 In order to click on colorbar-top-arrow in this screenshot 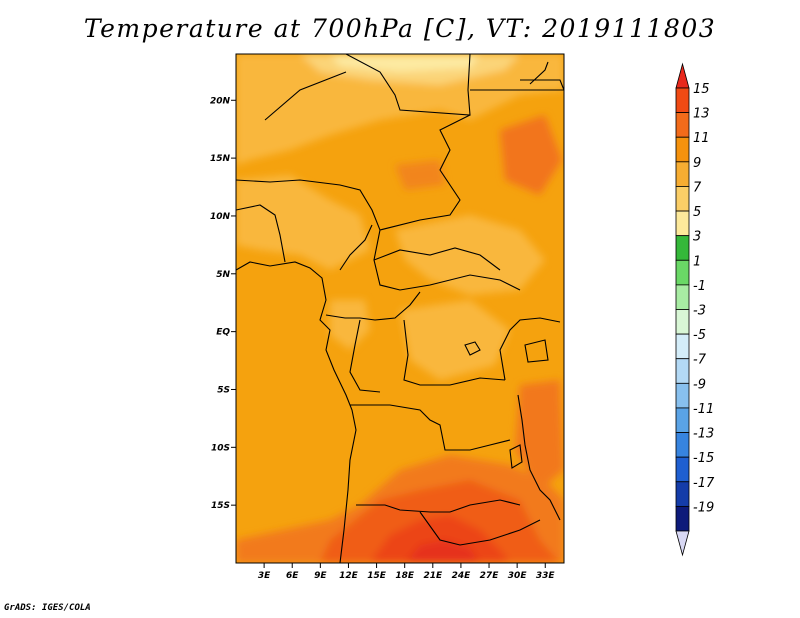, I will do `click(682, 75)`.